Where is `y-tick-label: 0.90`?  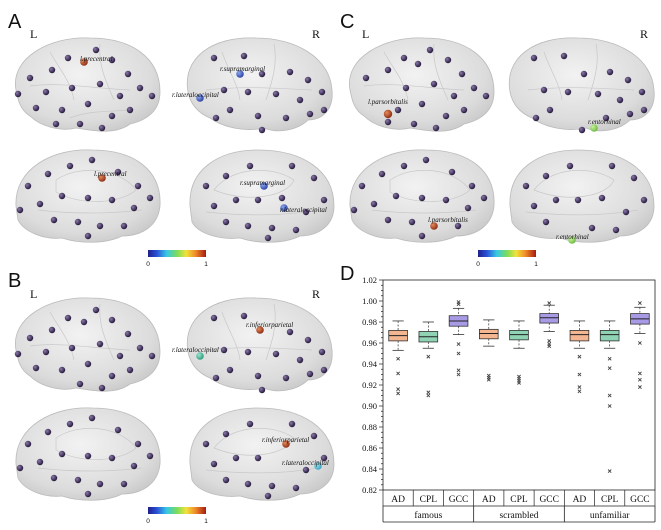 y-tick-label: 0.90 is located at coordinates (369, 406).